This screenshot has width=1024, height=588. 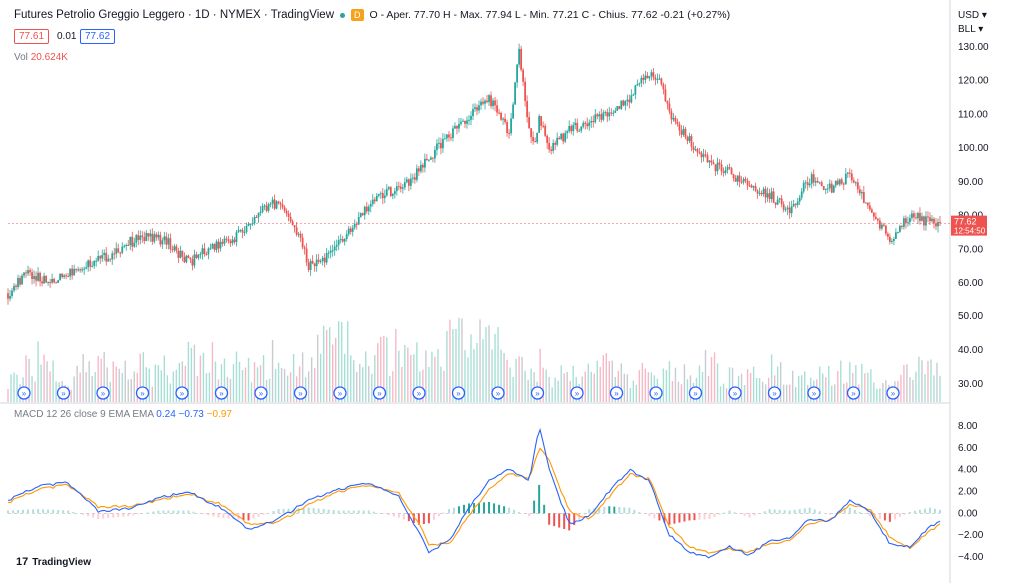 What do you see at coordinates (971, 29) in the screenshot?
I see `unit-selector: BLL ▾` at bounding box center [971, 29].